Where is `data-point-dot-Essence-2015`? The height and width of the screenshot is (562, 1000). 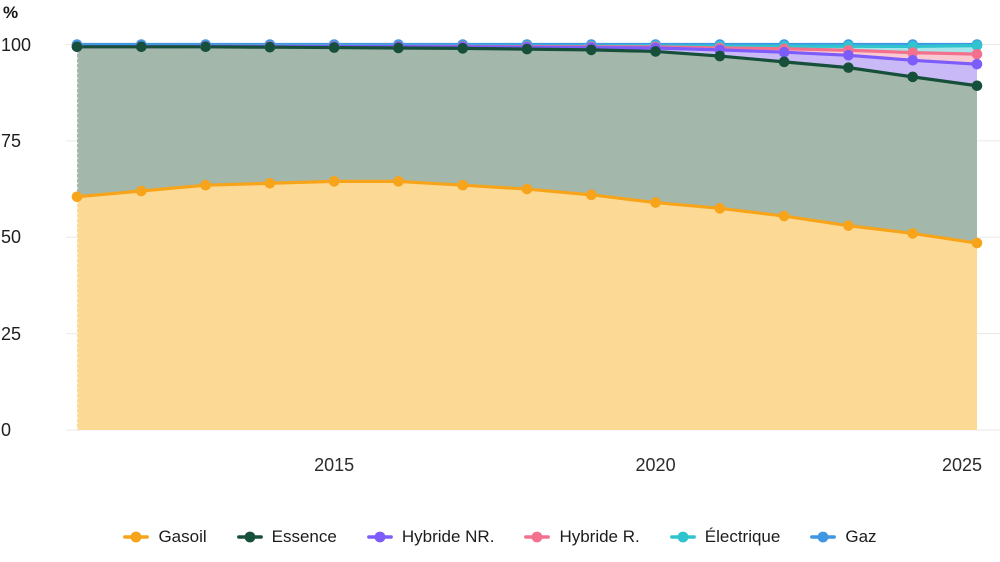
data-point-dot-Essence-2015 is located at coordinates (334, 47).